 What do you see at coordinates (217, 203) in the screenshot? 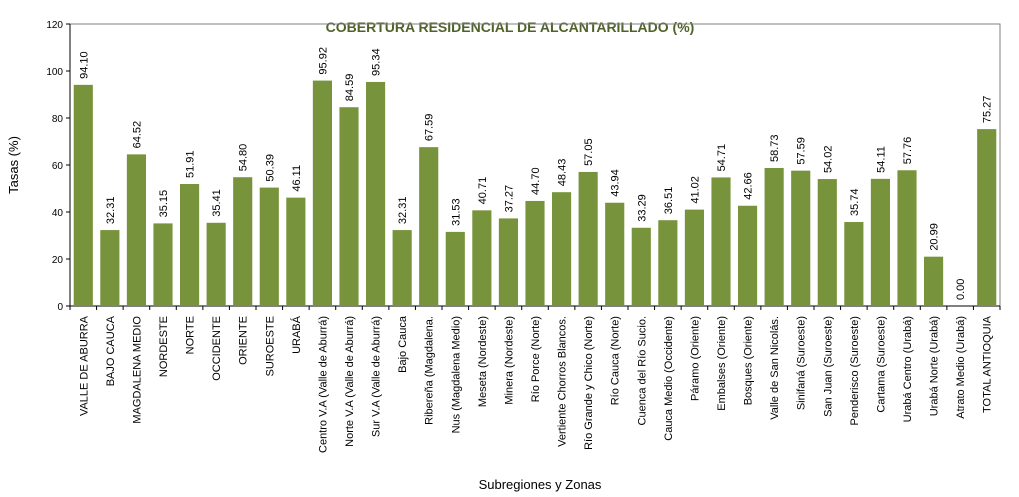
I see `data-label: 35.41` at bounding box center [217, 203].